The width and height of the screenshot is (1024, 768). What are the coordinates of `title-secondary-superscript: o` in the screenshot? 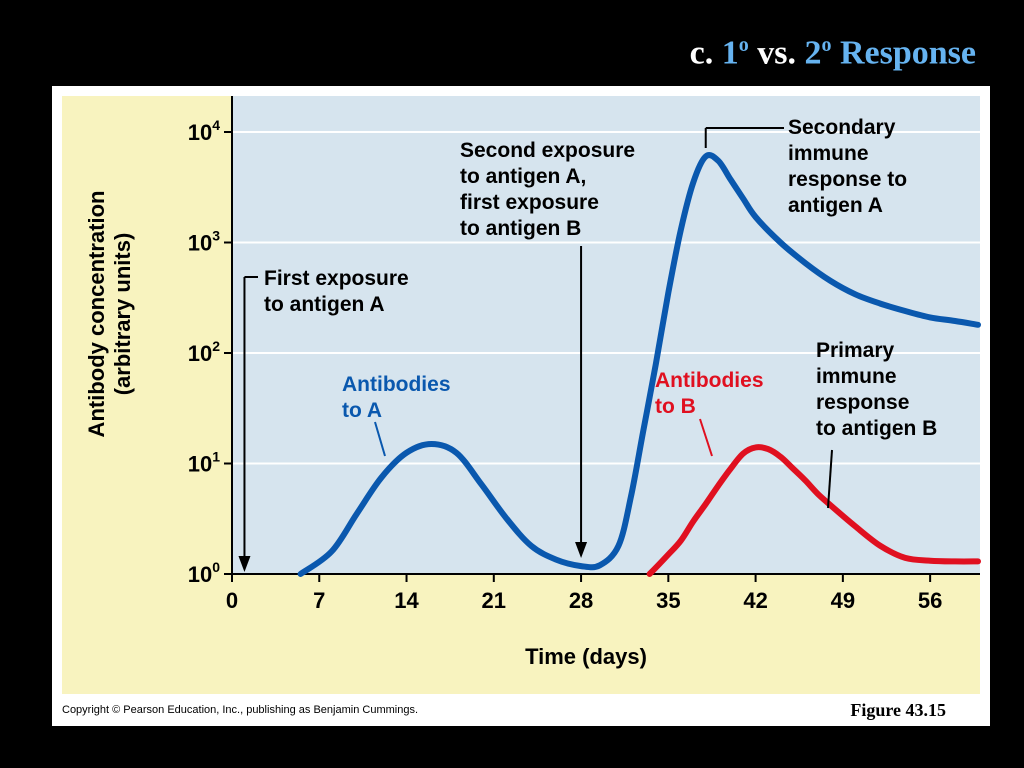 It's located at (826, 45).